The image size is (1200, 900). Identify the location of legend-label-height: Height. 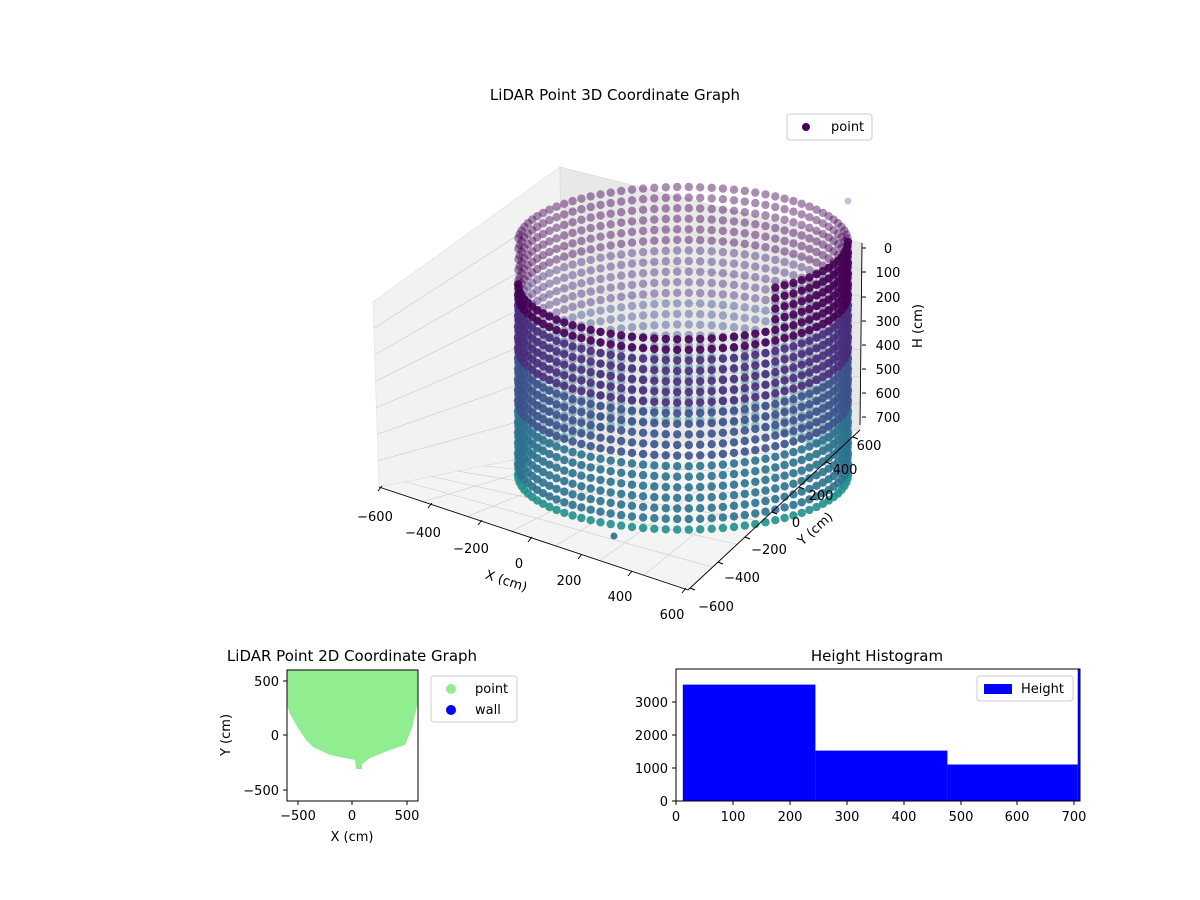
(1042, 689).